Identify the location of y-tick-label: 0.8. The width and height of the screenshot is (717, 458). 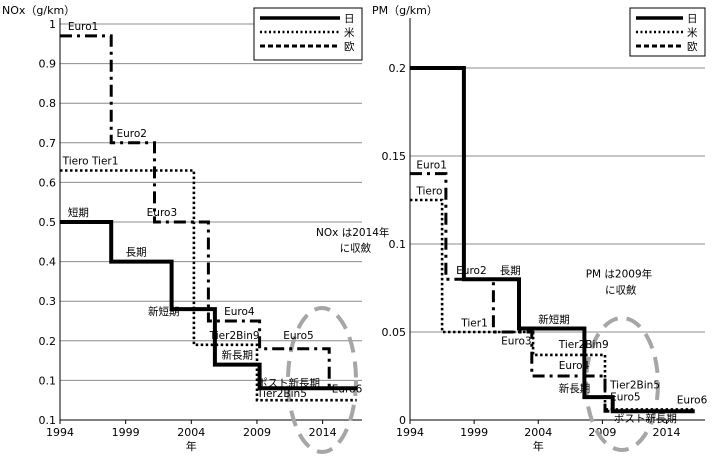
(48, 103).